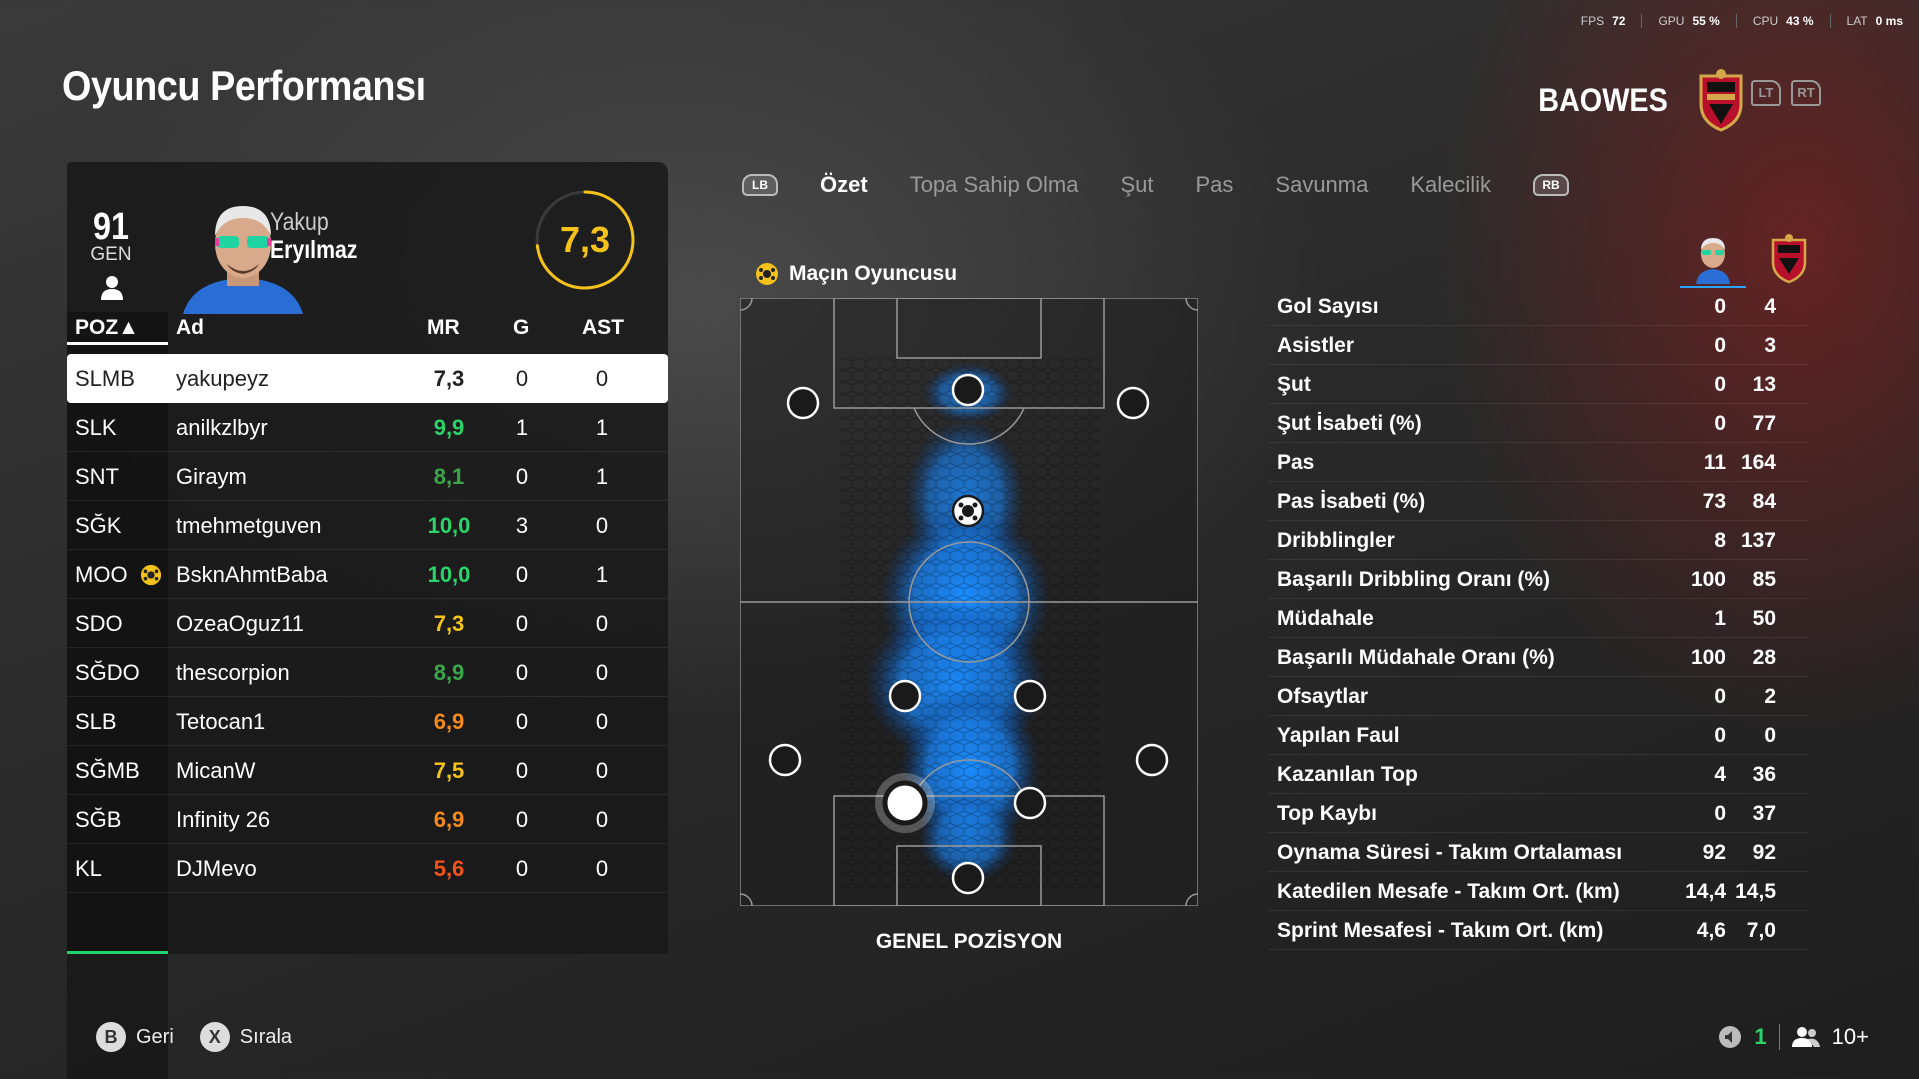  Describe the element at coordinates (367, 770) in the screenshot. I see `table-row: SĞMB MicanW 7,5 0 0` at that location.